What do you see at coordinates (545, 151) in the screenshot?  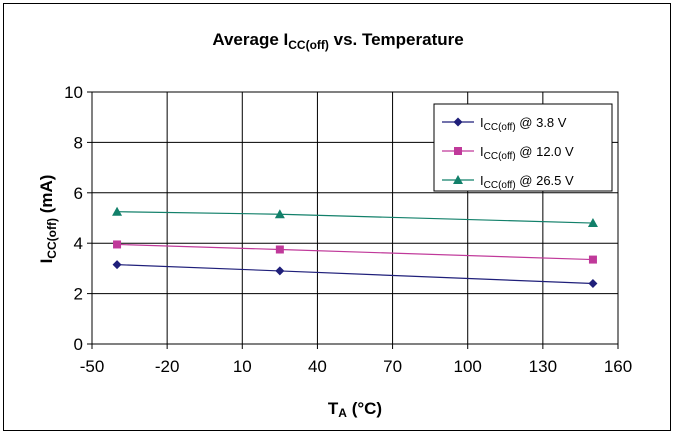 I see `legend-label-tail: @ 12.0 V` at bounding box center [545, 151].